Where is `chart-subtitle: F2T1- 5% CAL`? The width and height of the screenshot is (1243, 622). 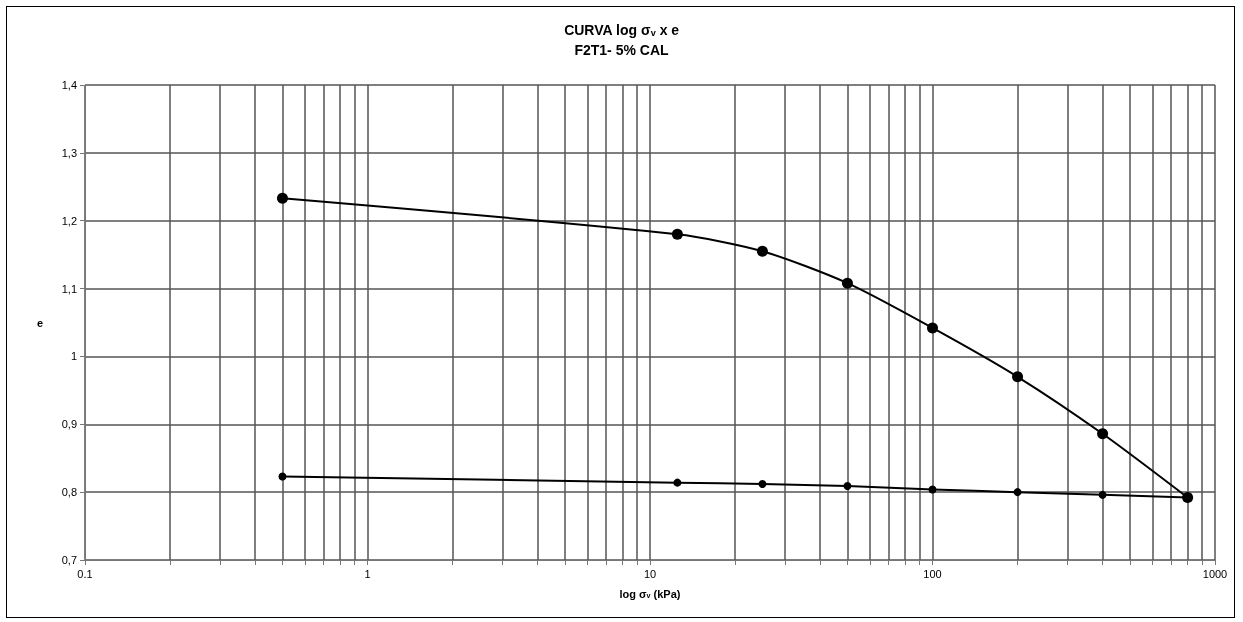
chart-subtitle: F2T1- 5% CAL is located at coordinates (622, 50).